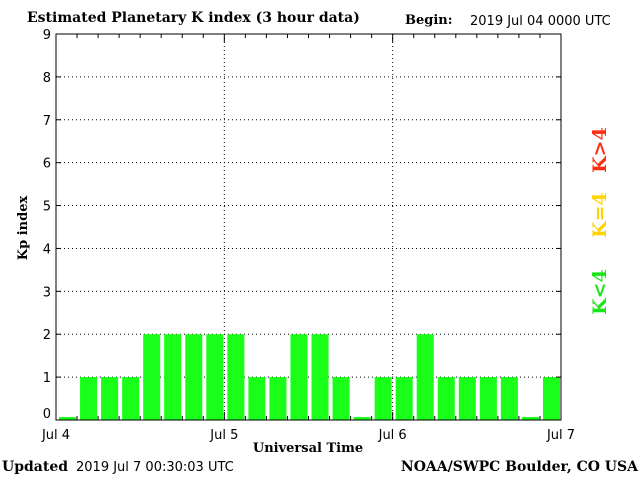 The width and height of the screenshot is (640, 480). Describe the element at coordinates (47, 249) in the screenshot. I see `y-tick-label: 4` at that location.